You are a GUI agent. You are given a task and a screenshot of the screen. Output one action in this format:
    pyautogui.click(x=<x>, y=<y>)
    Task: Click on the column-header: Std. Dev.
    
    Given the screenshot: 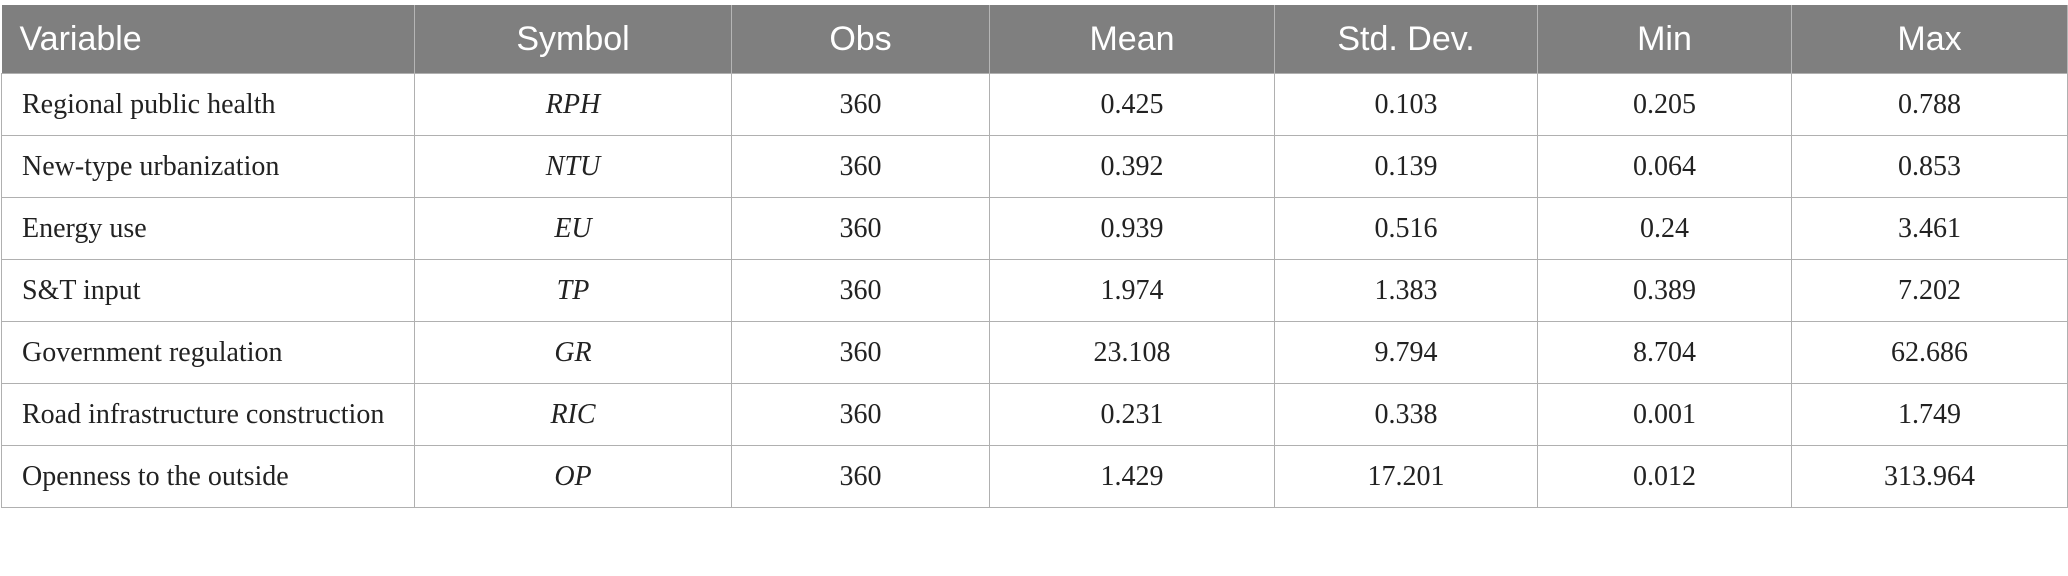 What is the action you would take?
    pyautogui.click(x=1406, y=39)
    